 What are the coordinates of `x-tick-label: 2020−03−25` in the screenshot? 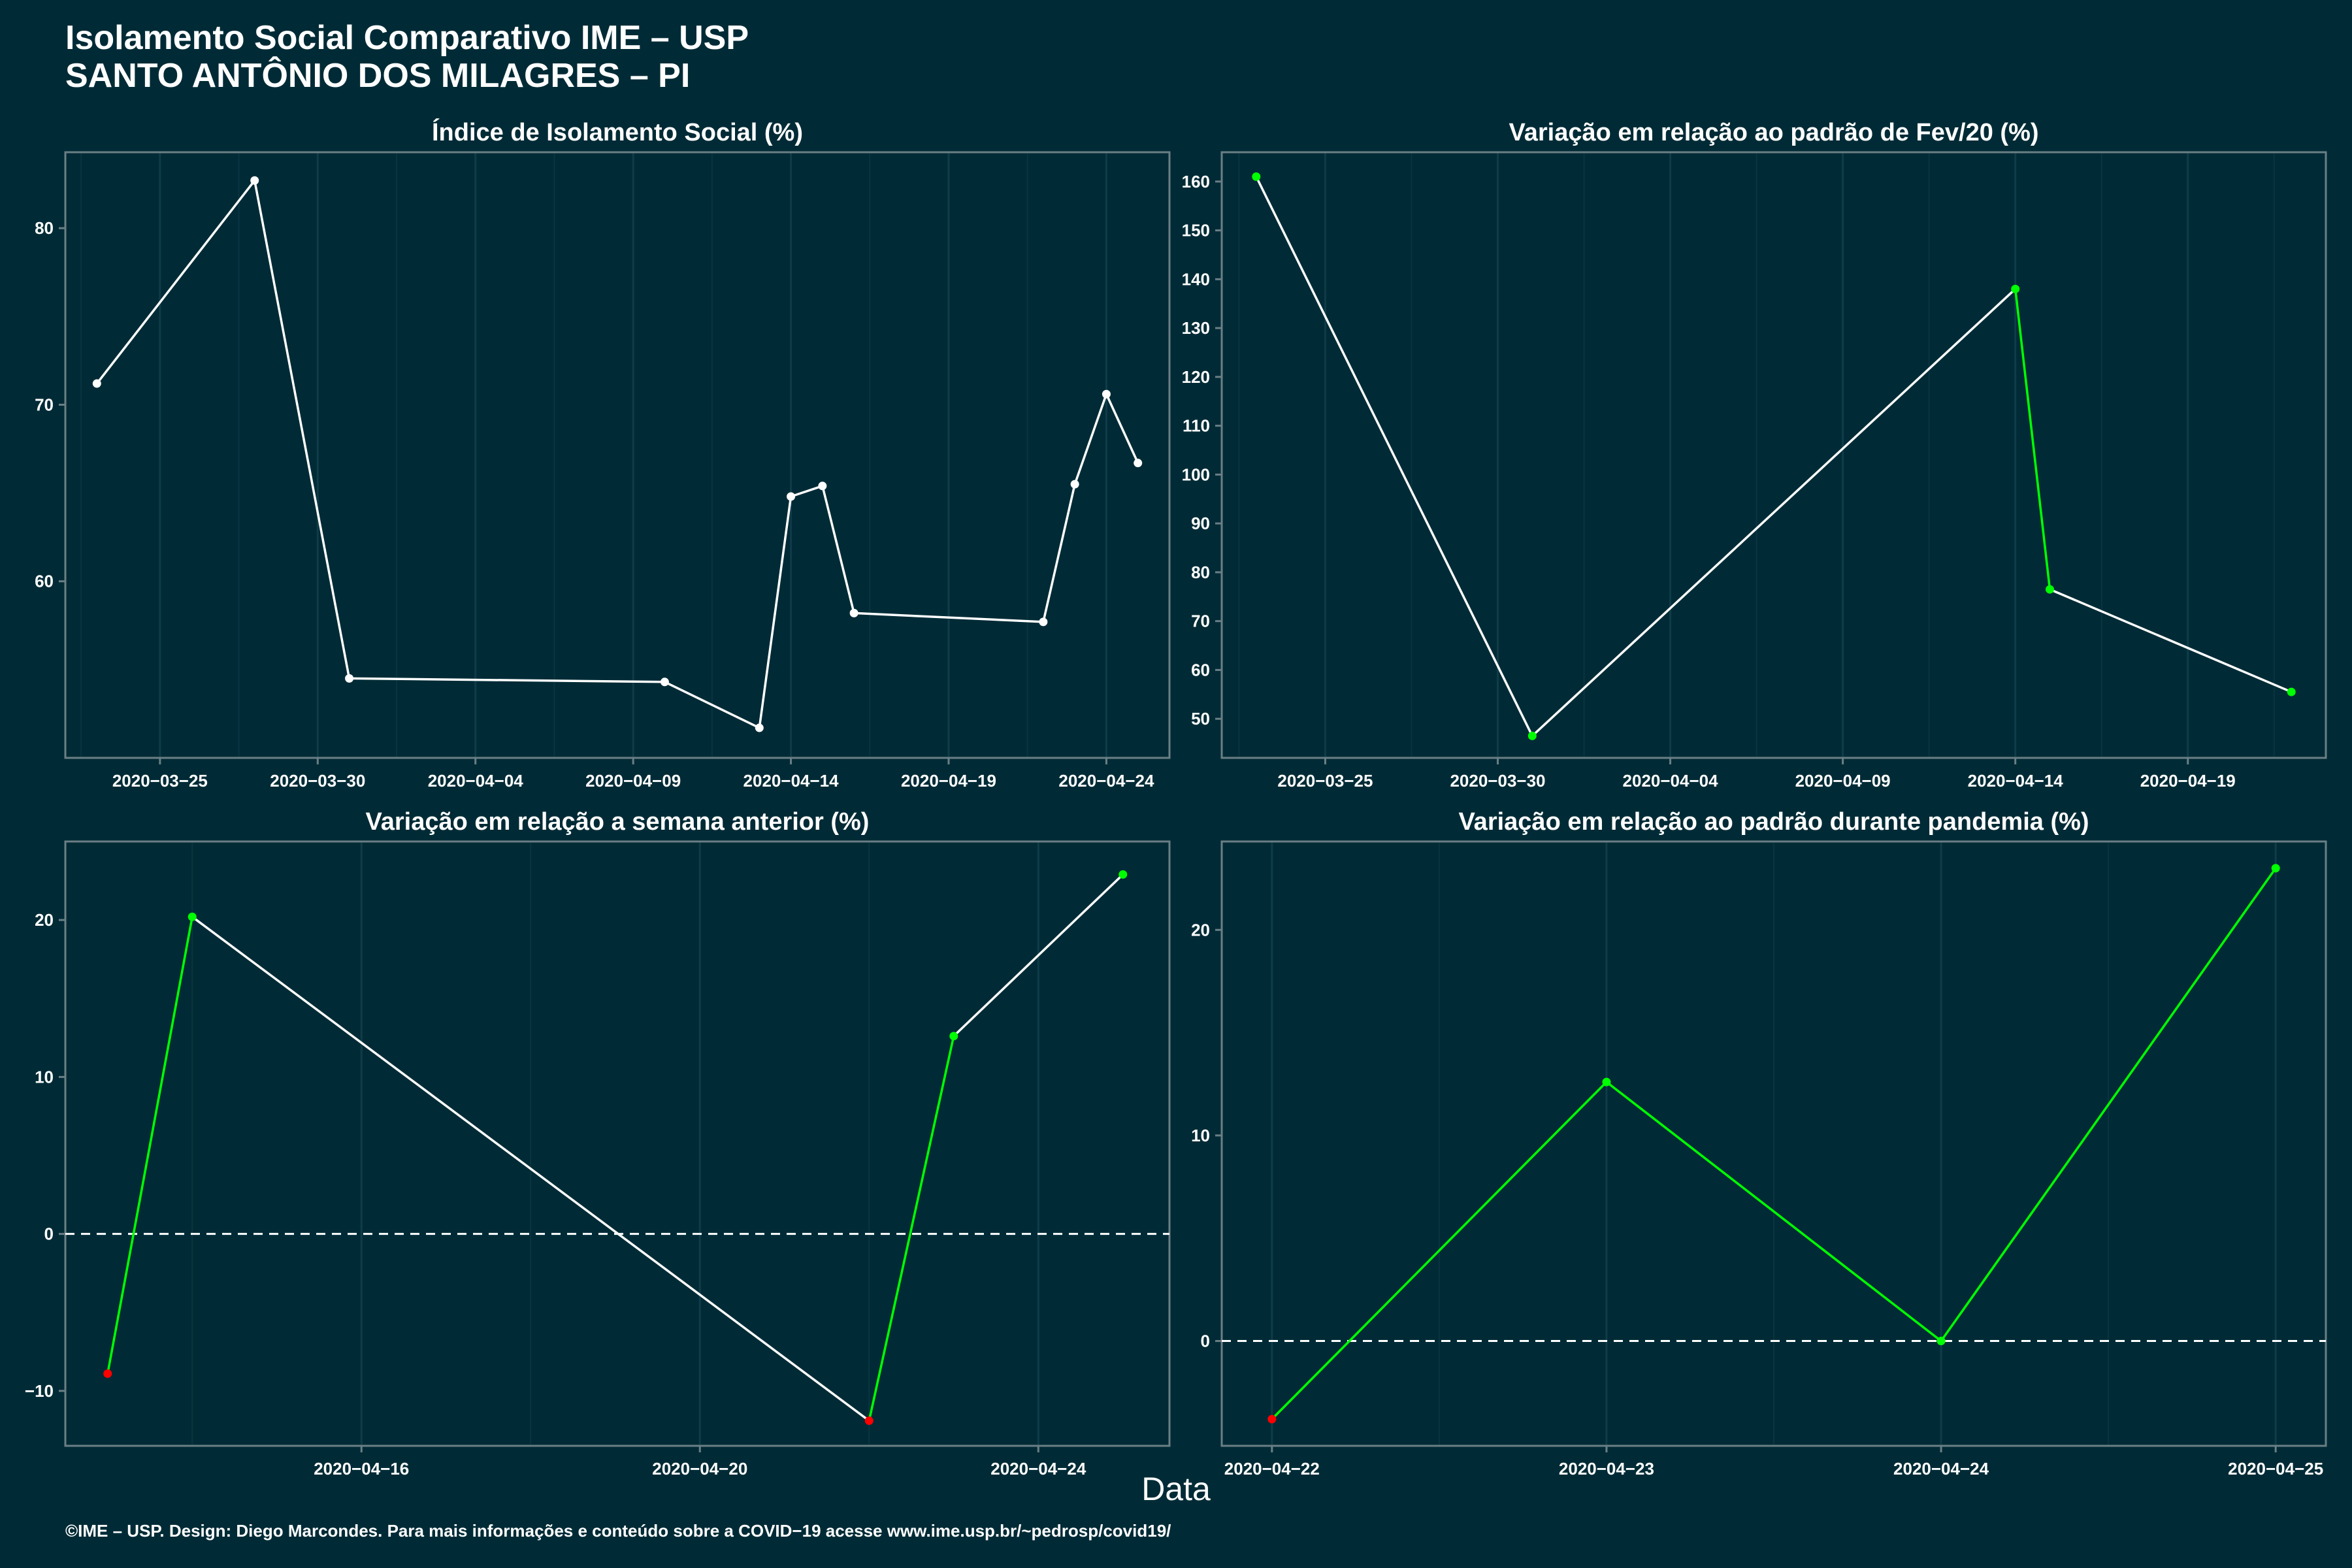 It's located at (160, 781).